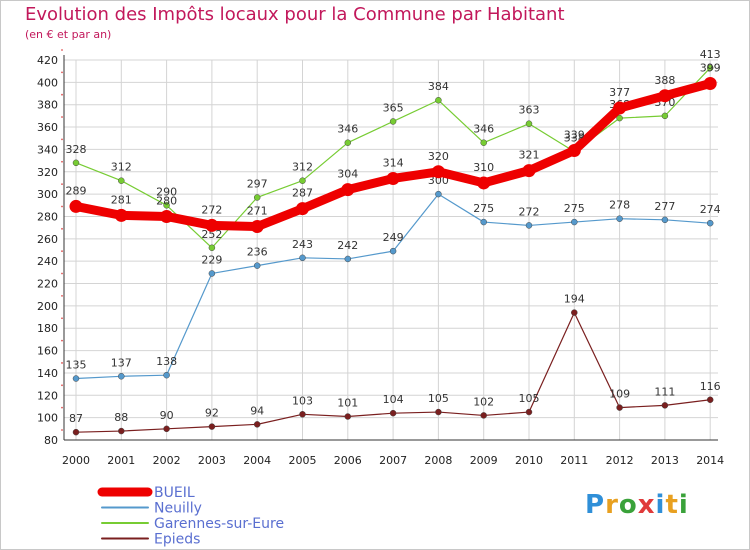 Image resolution: width=750 pixels, height=550 pixels. What do you see at coordinates (121, 460) in the screenshot?
I see `x-tick-label: 2001` at bounding box center [121, 460].